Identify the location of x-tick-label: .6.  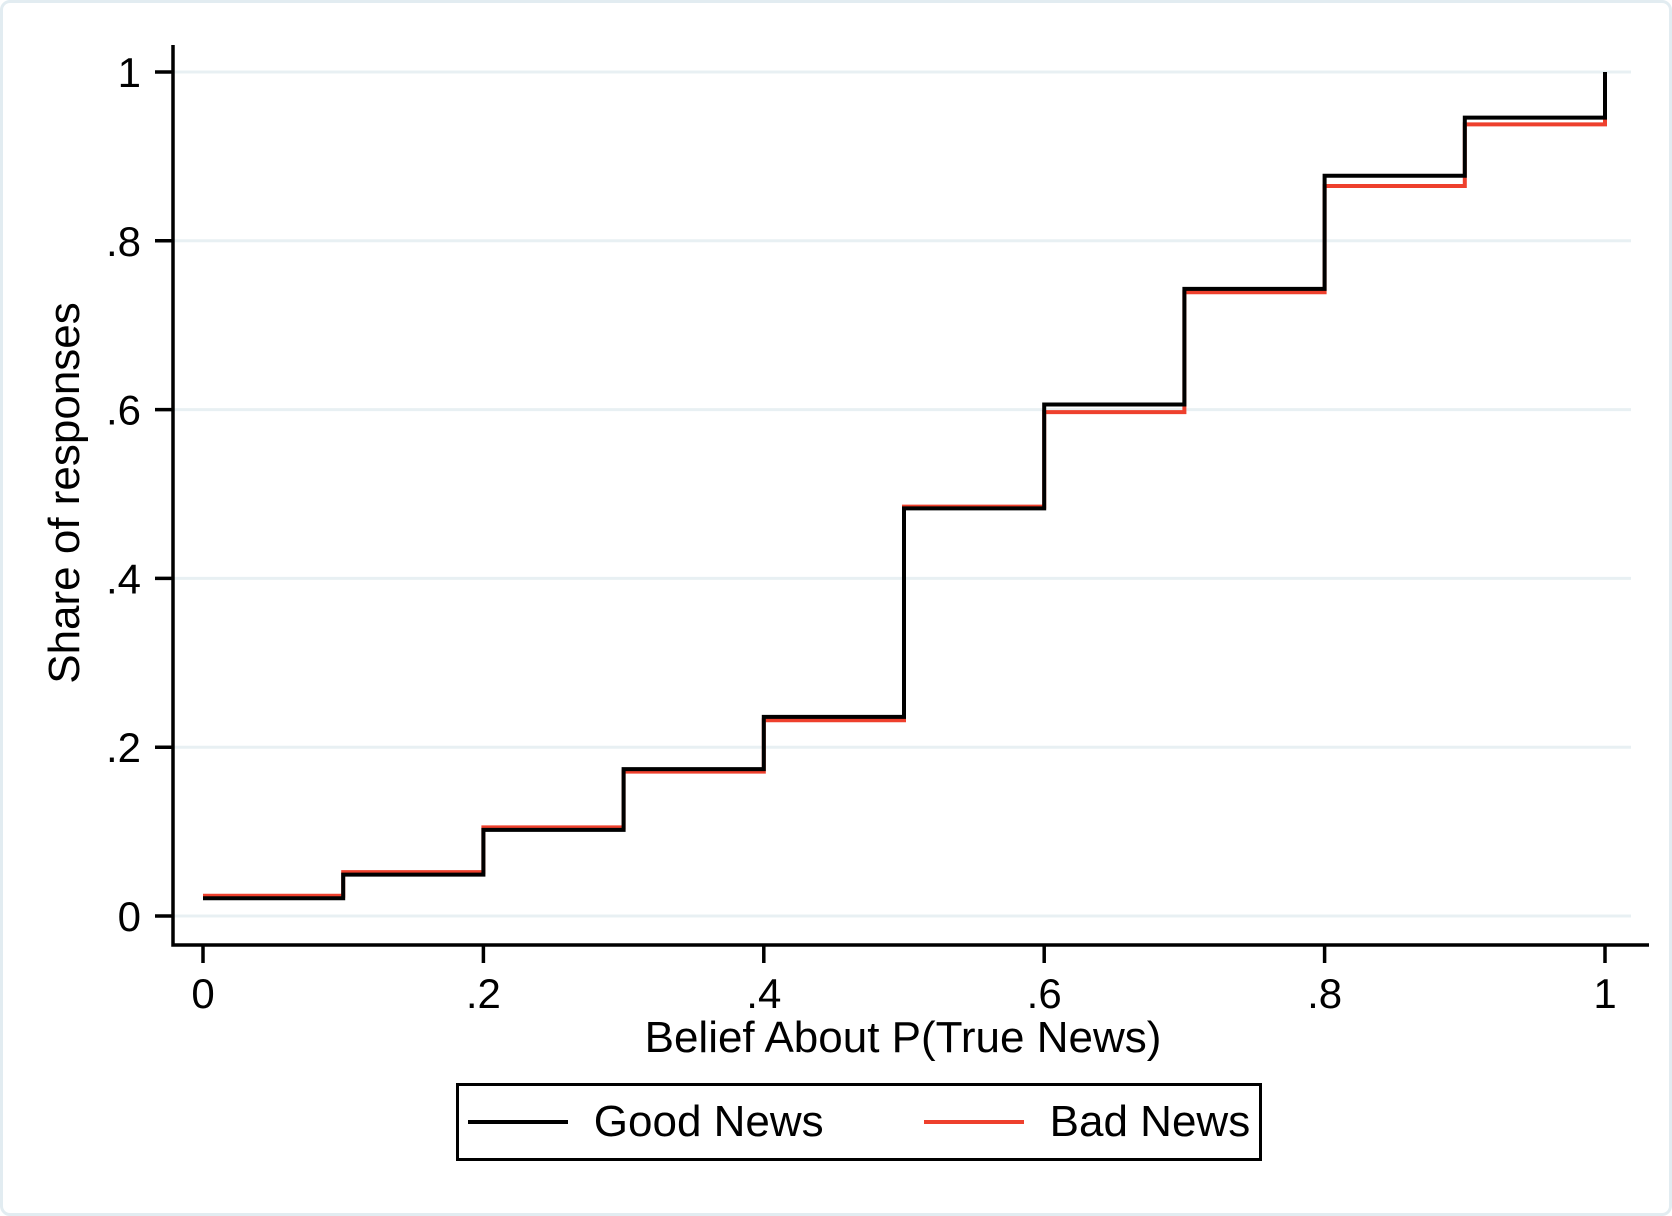
(1044, 993).